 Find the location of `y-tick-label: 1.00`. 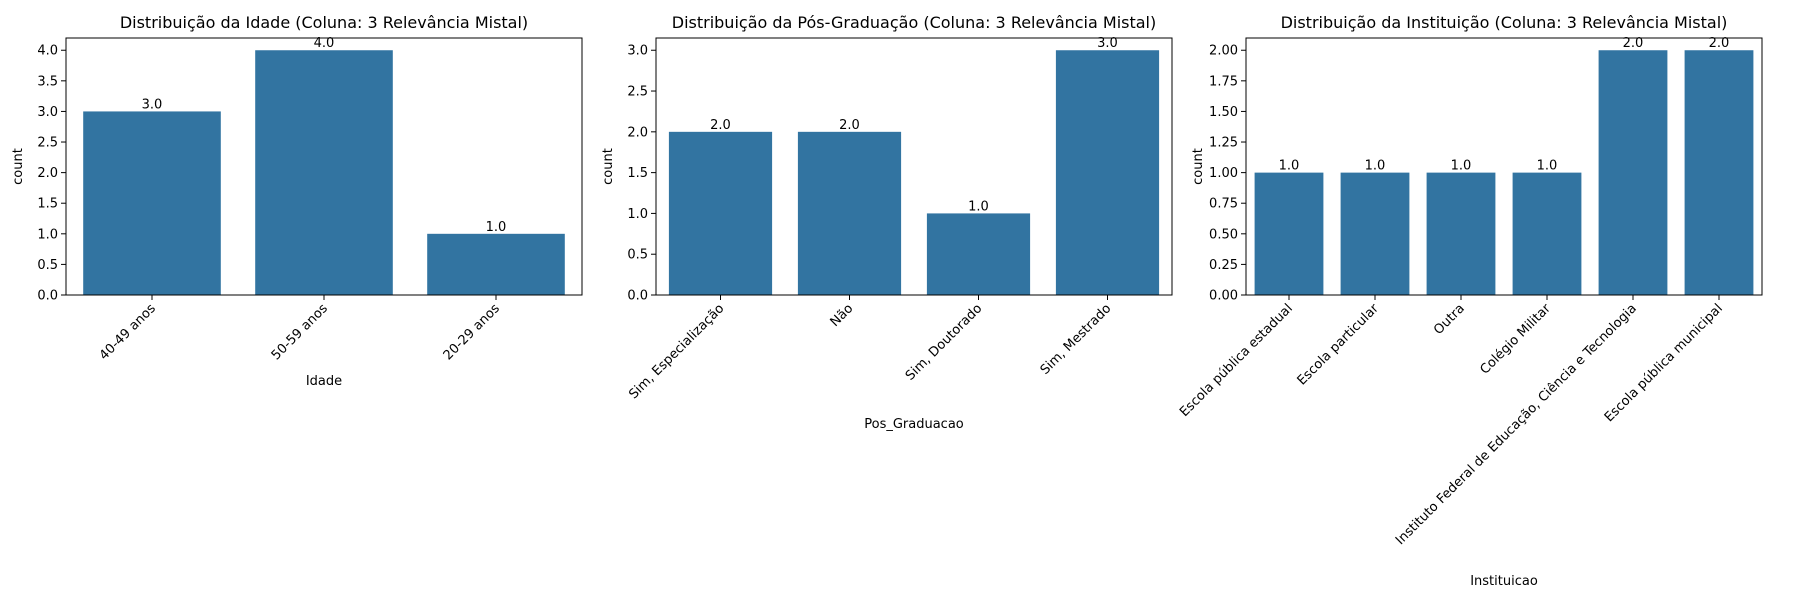

y-tick-label: 1.00 is located at coordinates (1223, 173).